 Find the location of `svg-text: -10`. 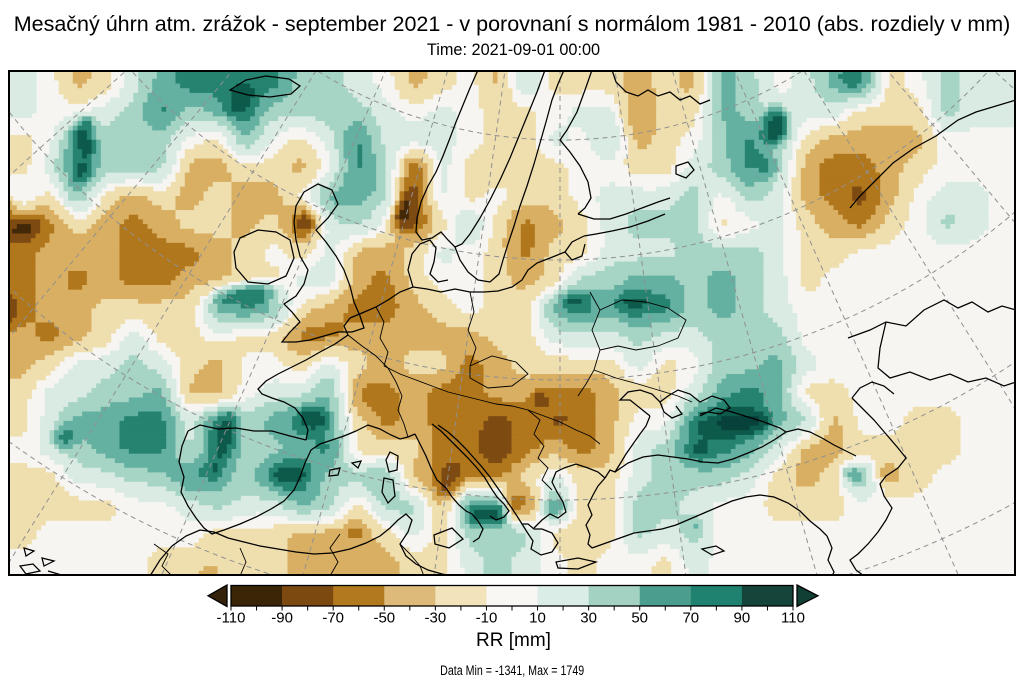

svg-text: -10 is located at coordinates (487, 618).